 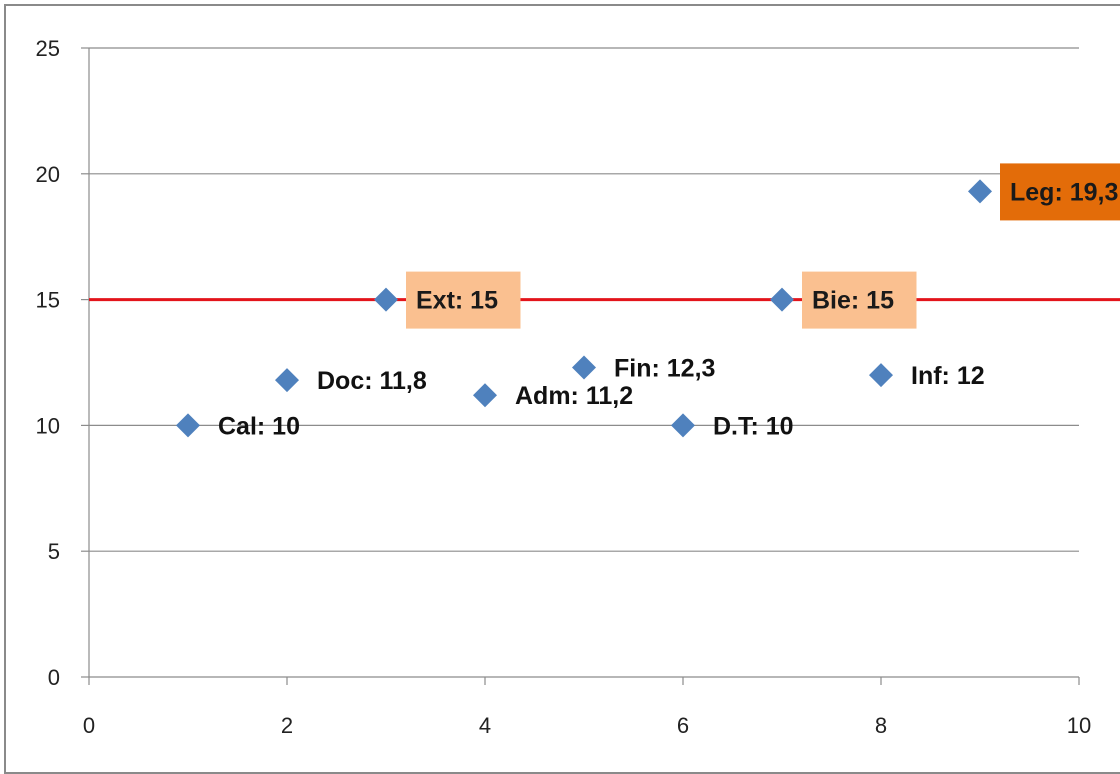 I want to click on data-label: Adm: 11,2, so click(x=574, y=396).